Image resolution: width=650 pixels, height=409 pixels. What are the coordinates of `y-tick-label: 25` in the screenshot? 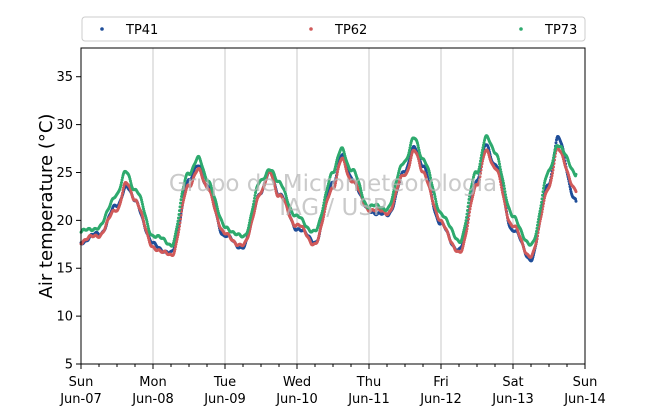 It's located at (64, 173).